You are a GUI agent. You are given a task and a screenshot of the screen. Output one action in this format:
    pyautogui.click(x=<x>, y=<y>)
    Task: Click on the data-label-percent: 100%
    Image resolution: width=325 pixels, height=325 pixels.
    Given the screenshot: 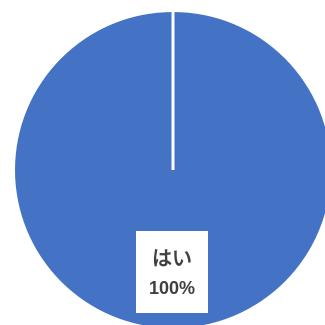 What is the action you would take?
    pyautogui.click(x=172, y=287)
    